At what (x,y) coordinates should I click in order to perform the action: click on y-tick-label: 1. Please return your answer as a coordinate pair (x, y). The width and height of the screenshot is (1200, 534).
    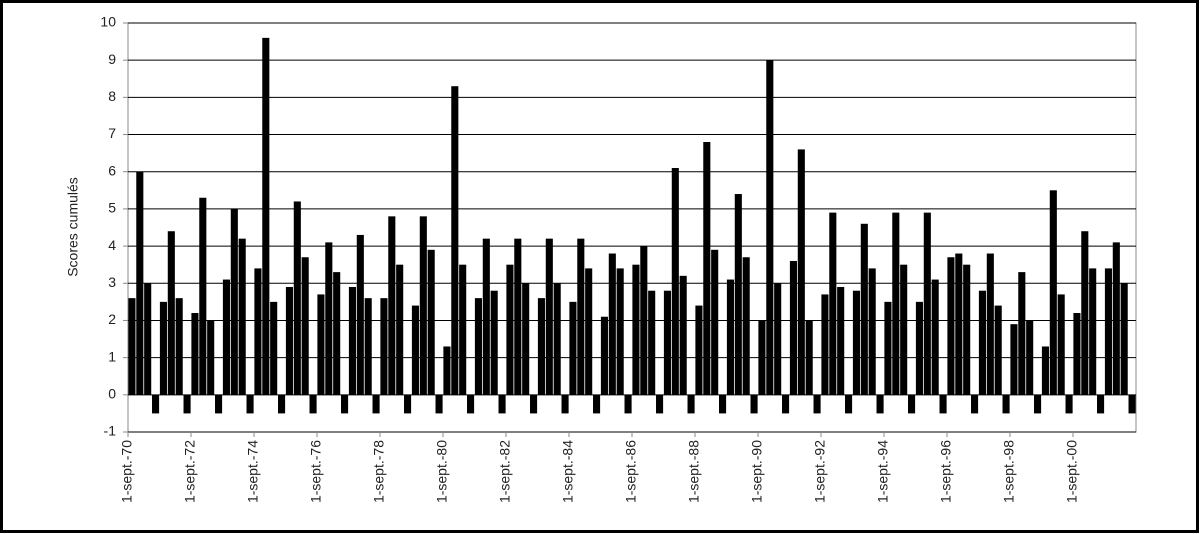
    Looking at the image, I should click on (112, 356).